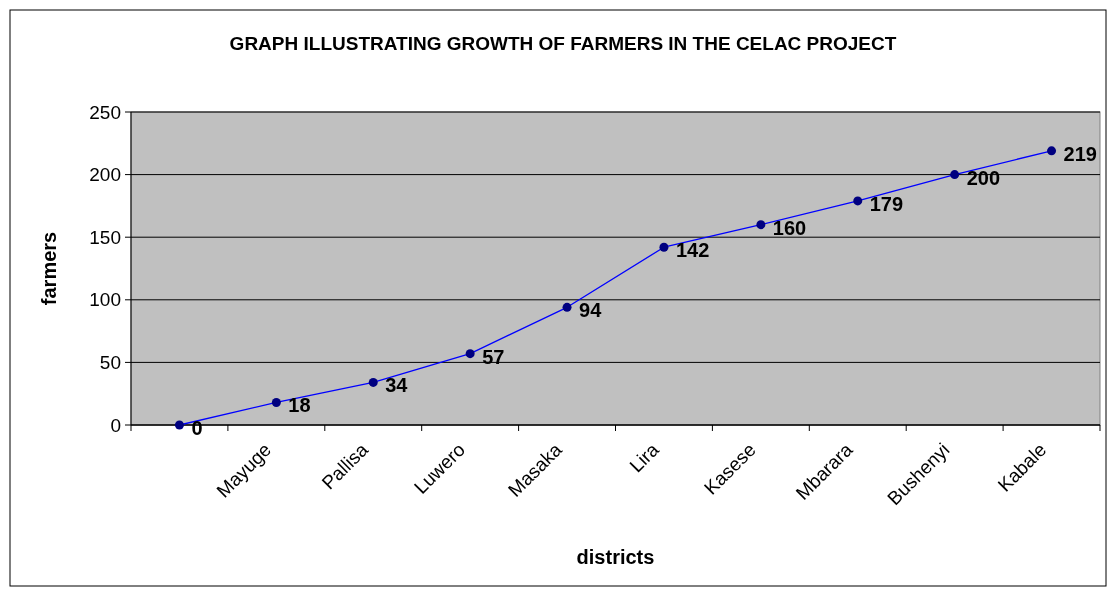 The height and width of the screenshot is (596, 1118). Describe the element at coordinates (563, 43) in the screenshot. I see `chart-title: GRAPH ILLUSTRATING GROWTH OF FARMERS IN THE CELAC PROJECT` at that location.